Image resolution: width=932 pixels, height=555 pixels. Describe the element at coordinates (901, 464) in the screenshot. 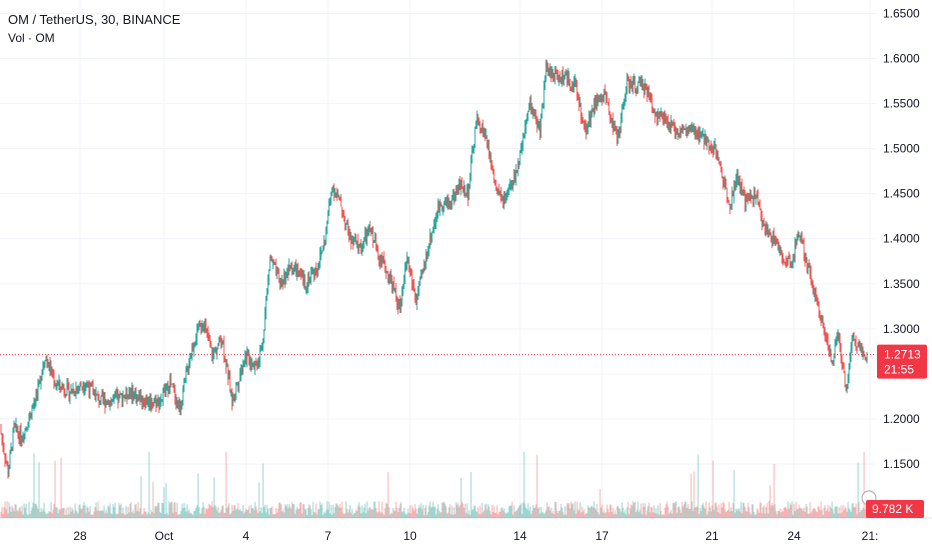

I see `price-tick-label: 1.1500` at that location.